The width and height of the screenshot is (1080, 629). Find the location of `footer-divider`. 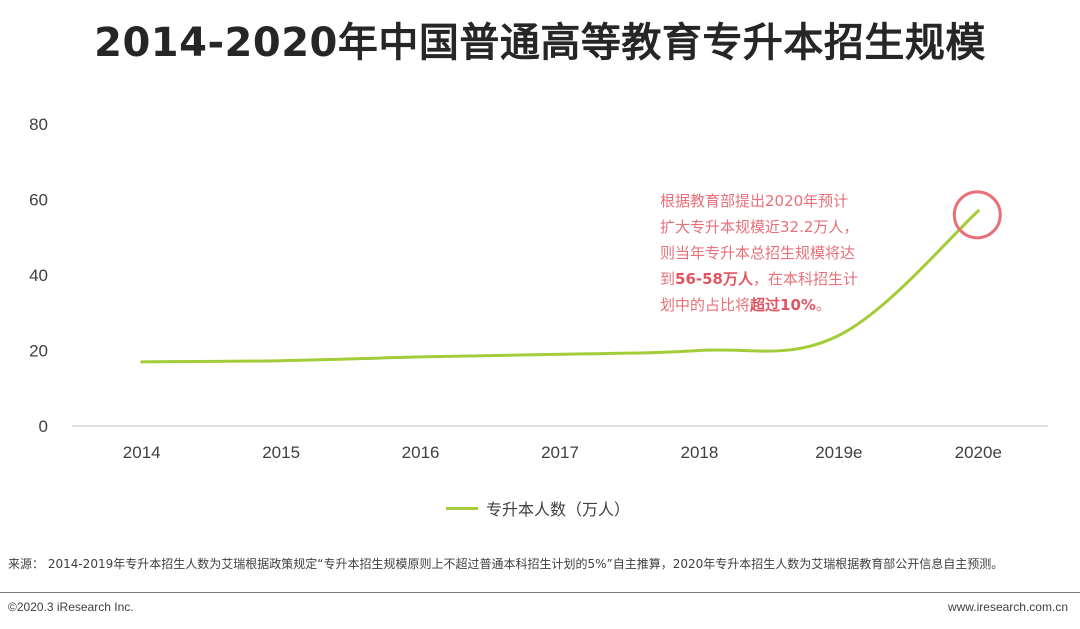

footer-divider is located at coordinates (540, 592).